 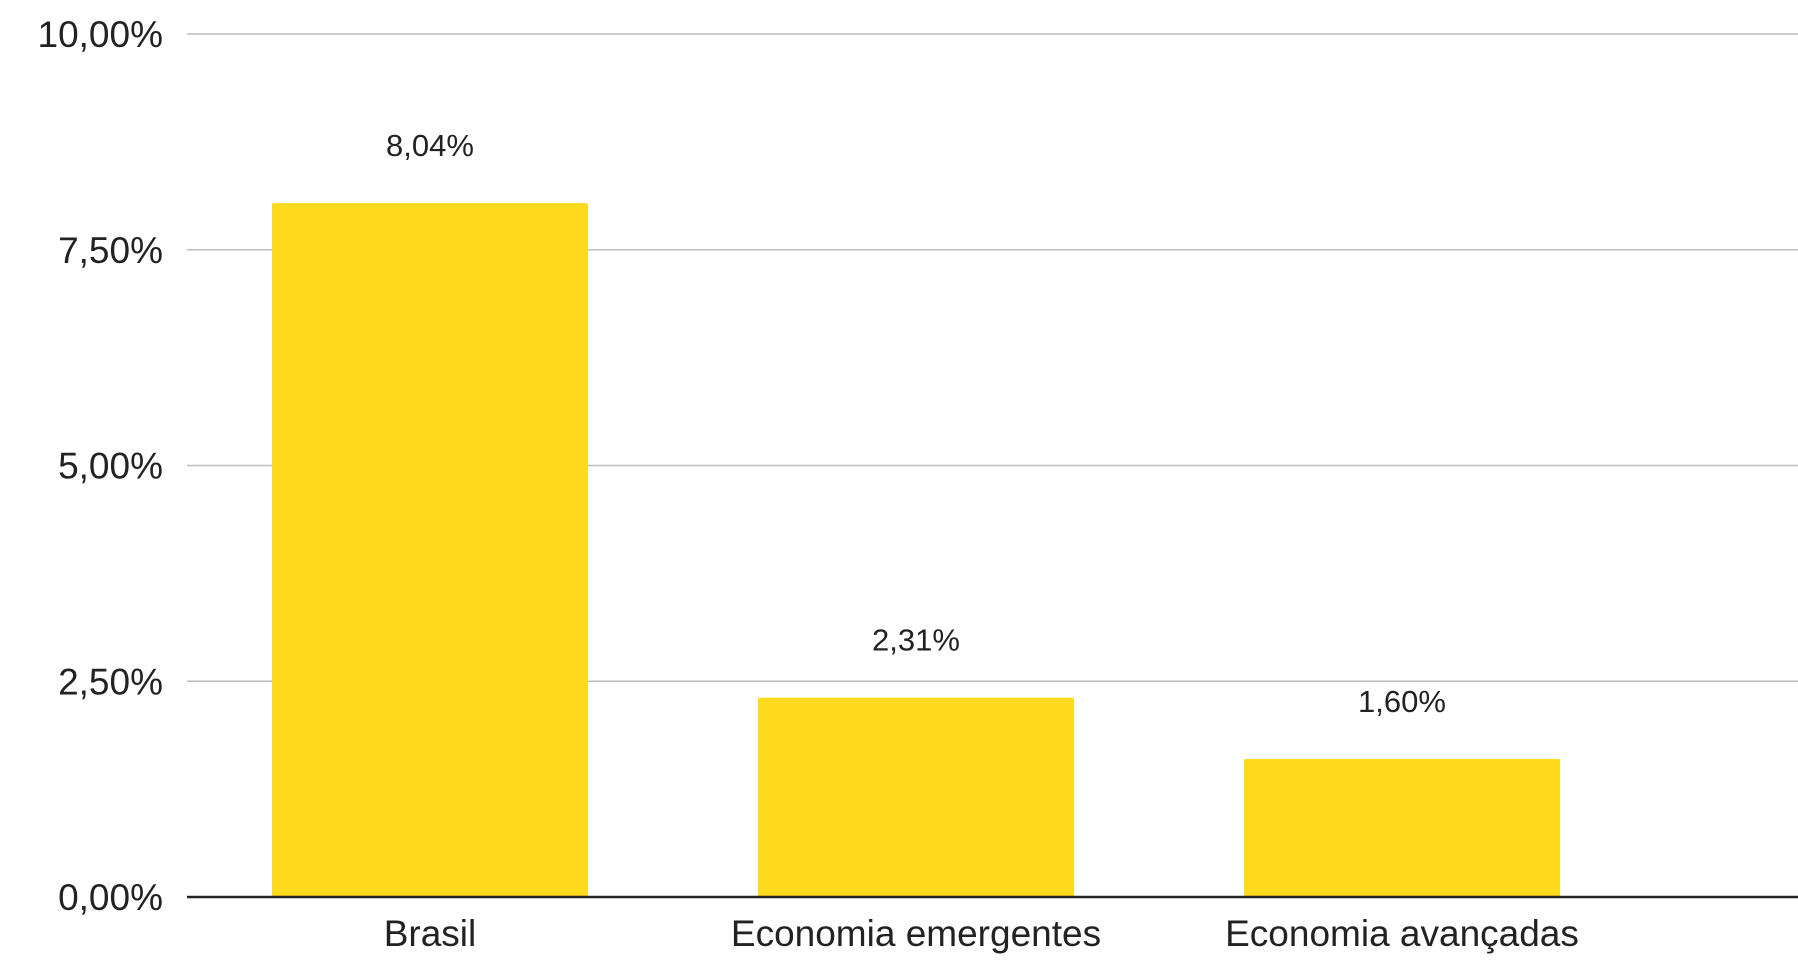 What do you see at coordinates (110, 897) in the screenshot?
I see `y-tick-label: 0,00%` at bounding box center [110, 897].